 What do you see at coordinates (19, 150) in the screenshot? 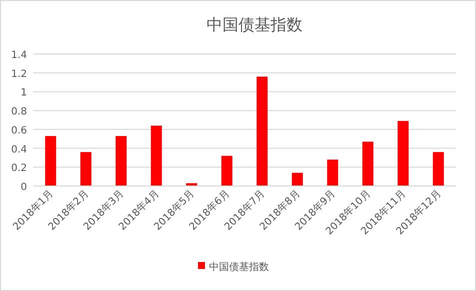
I see `y-tick-label: 0.4` at bounding box center [19, 150].